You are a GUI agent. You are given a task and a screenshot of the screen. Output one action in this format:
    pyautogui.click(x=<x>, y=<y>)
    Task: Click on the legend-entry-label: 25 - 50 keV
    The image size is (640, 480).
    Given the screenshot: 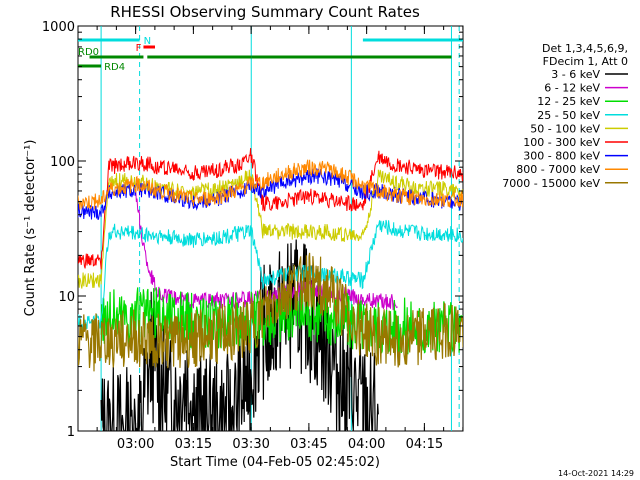 What is the action you would take?
    pyautogui.click(x=568, y=115)
    